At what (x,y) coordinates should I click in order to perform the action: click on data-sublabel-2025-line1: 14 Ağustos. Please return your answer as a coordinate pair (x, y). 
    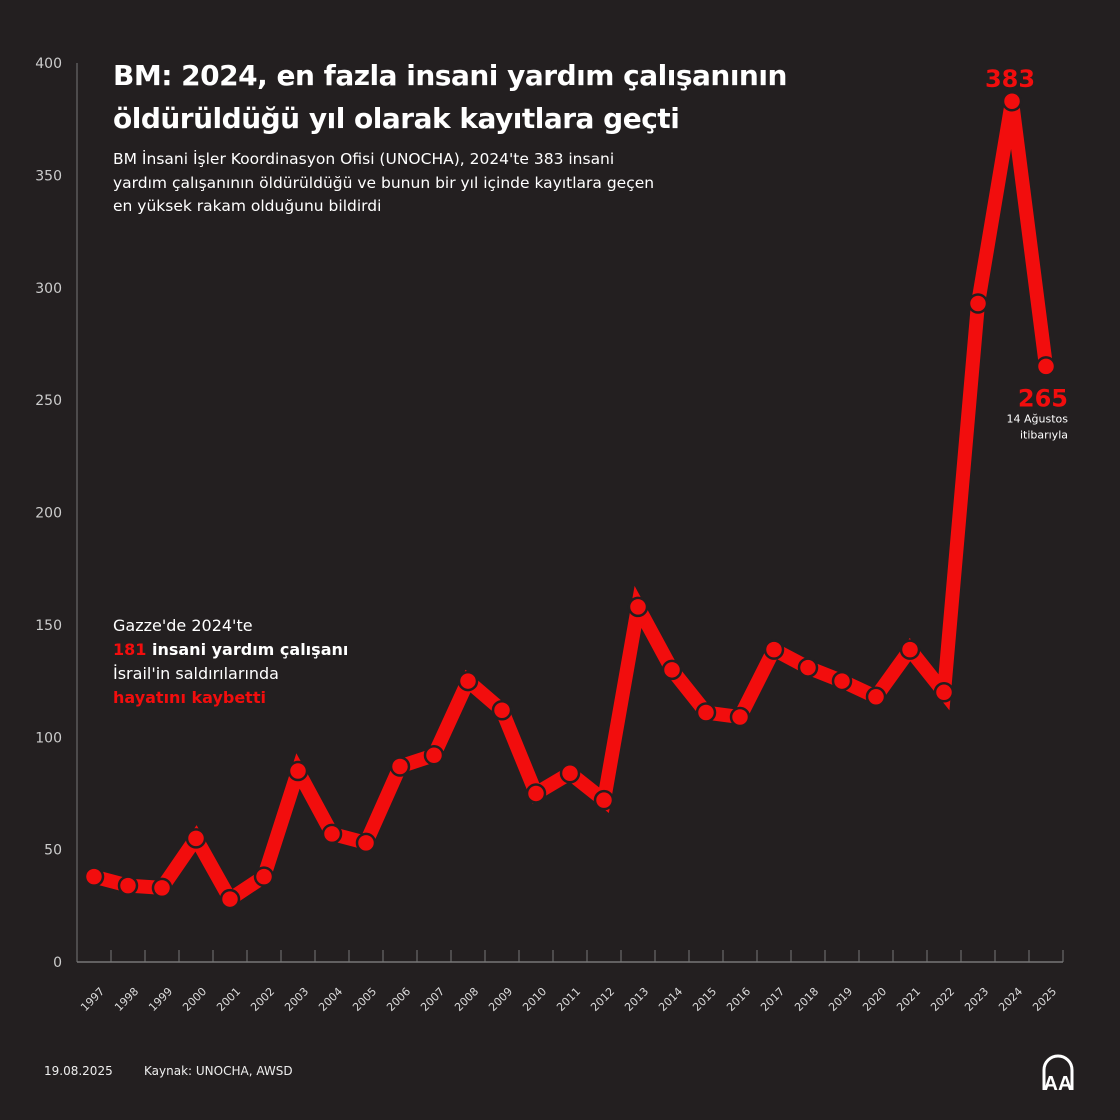
    Looking at the image, I should click on (1038, 418).